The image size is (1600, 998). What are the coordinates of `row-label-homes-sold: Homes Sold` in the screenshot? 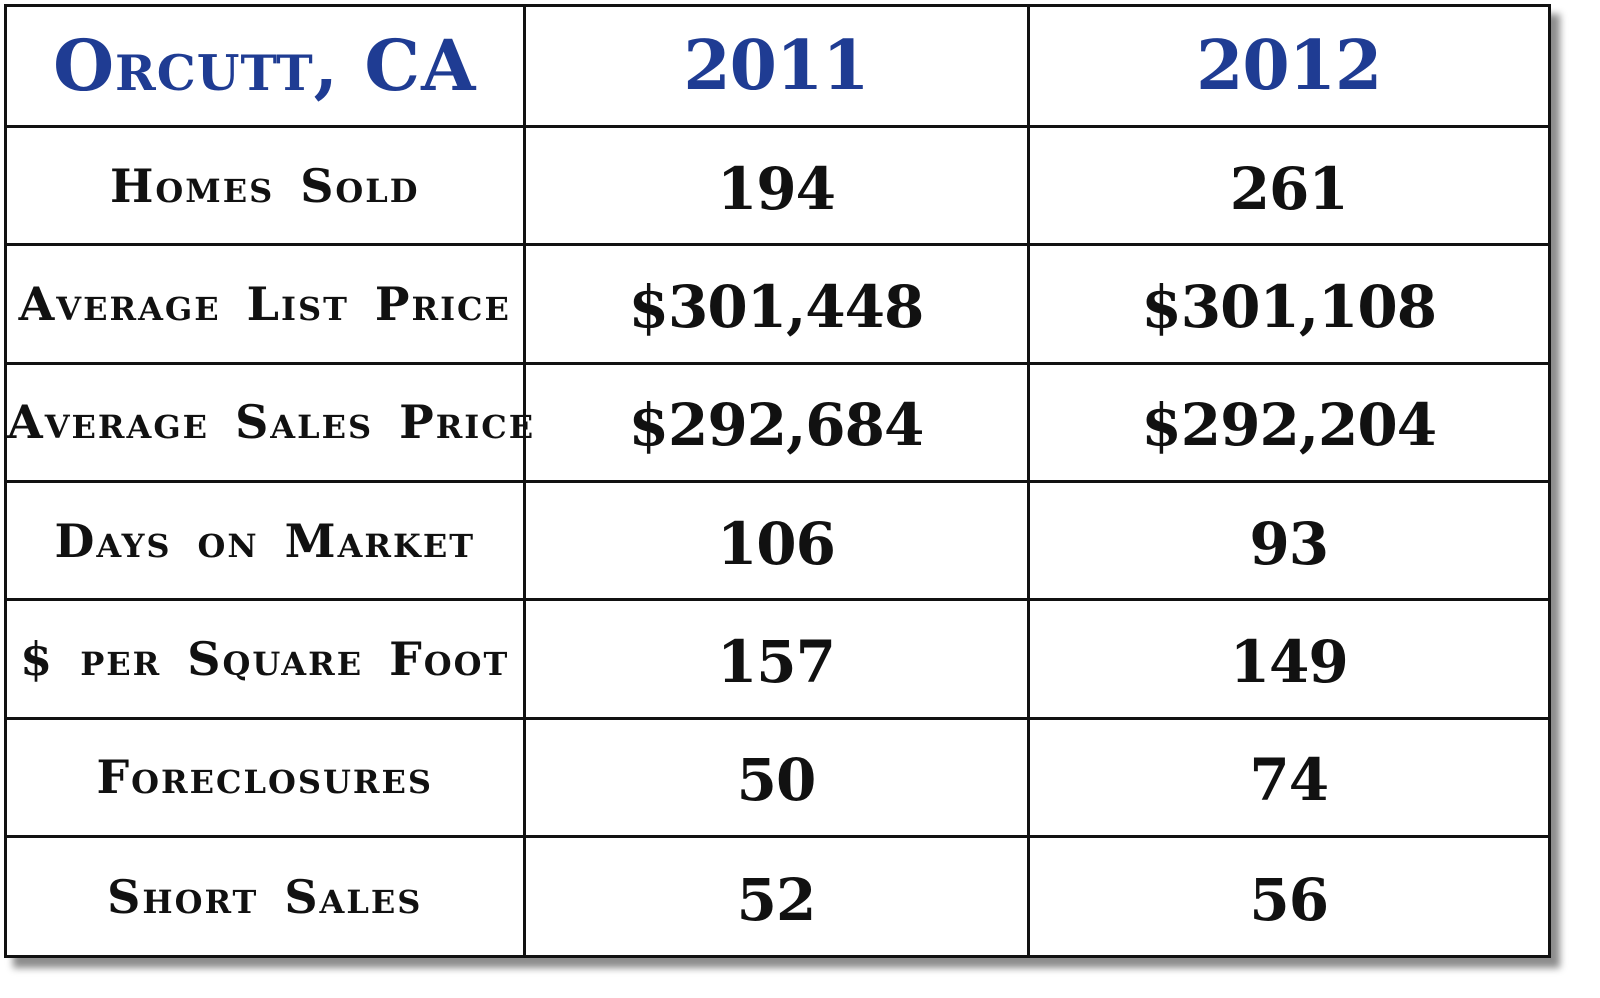 It's located at (266, 185).